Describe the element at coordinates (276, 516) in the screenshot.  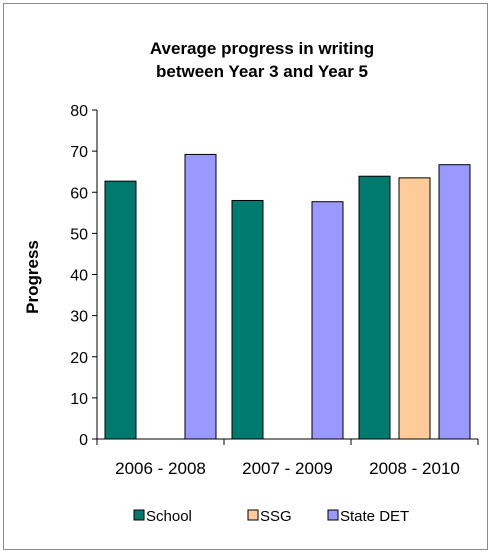
I see `legend-label-ssg: SSG` at that location.